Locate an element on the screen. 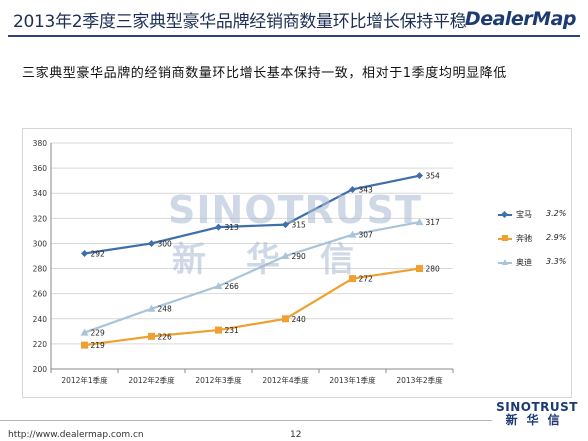  y-tick-label: 340 is located at coordinates (40, 193).